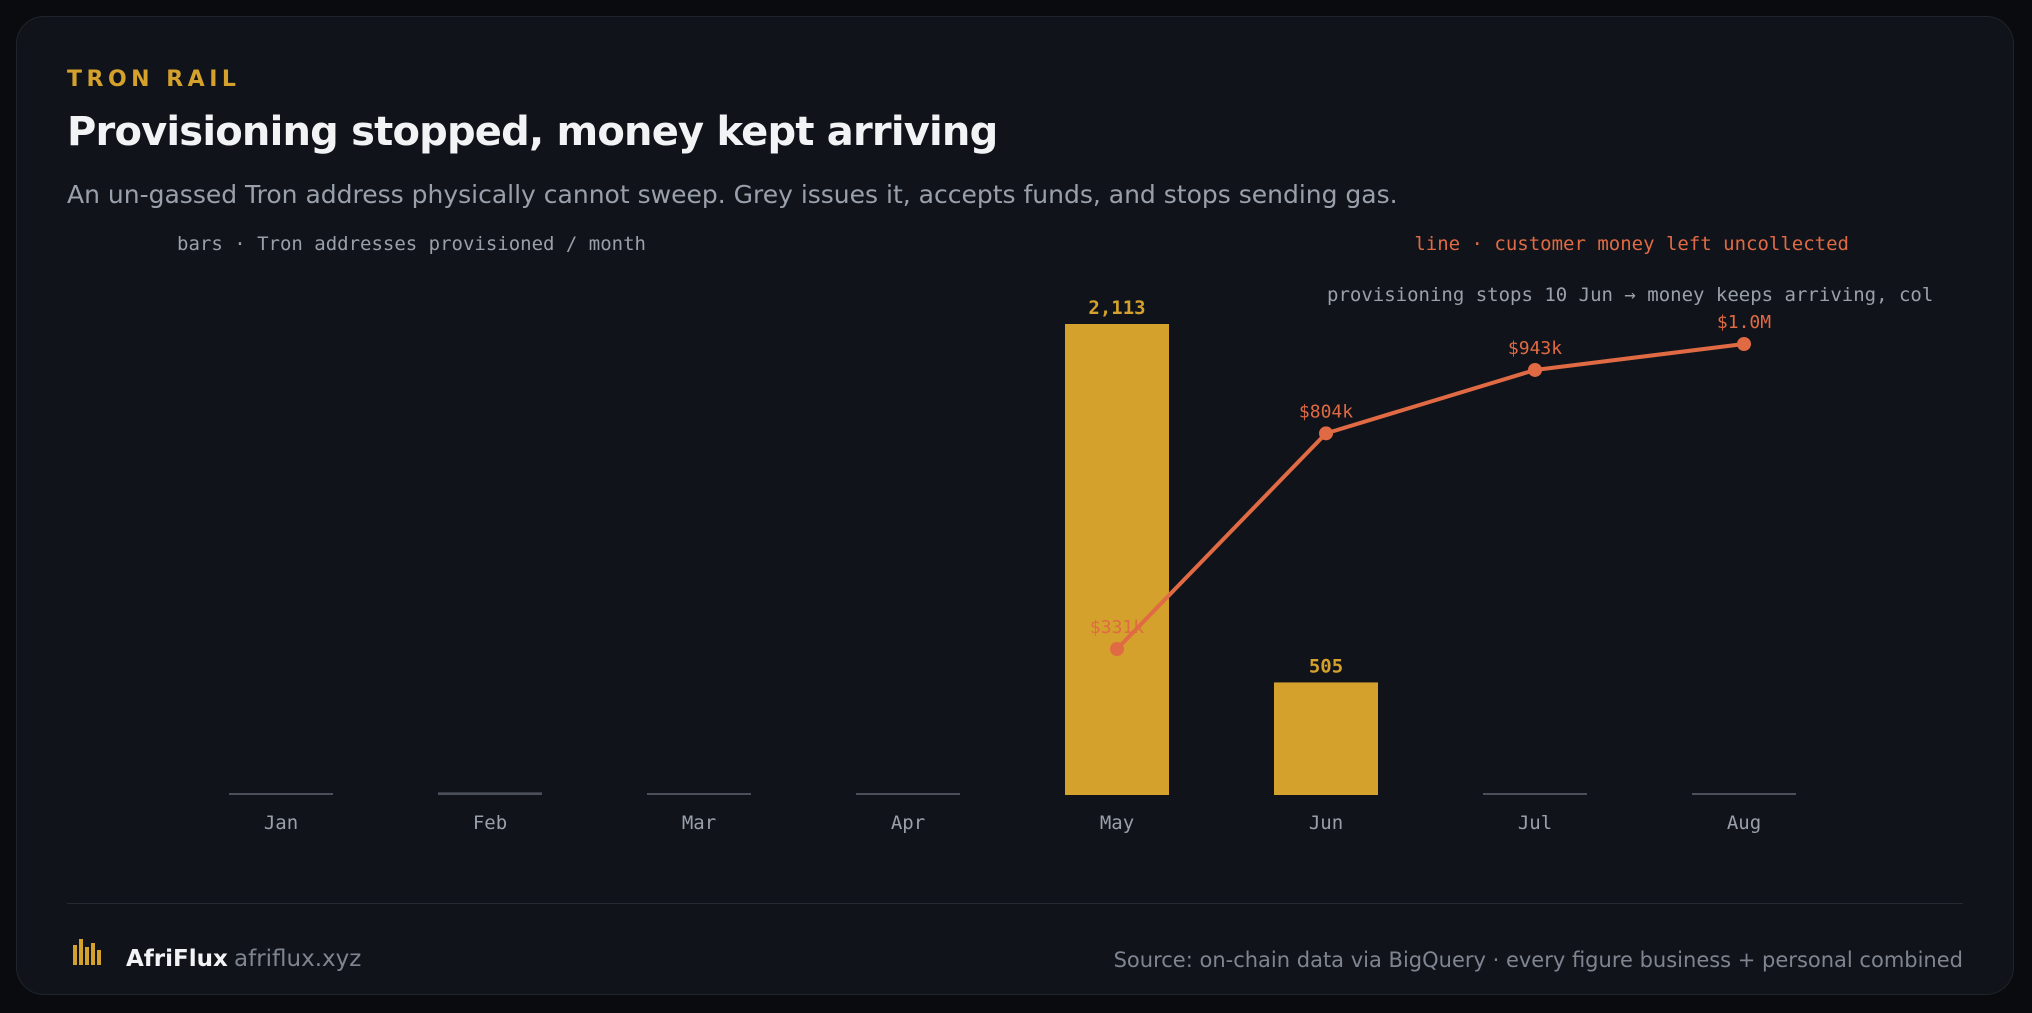 The image size is (2032, 1013). Describe the element at coordinates (1744, 322) in the screenshot. I see `line-value-label-aug: $1.0M` at that location.